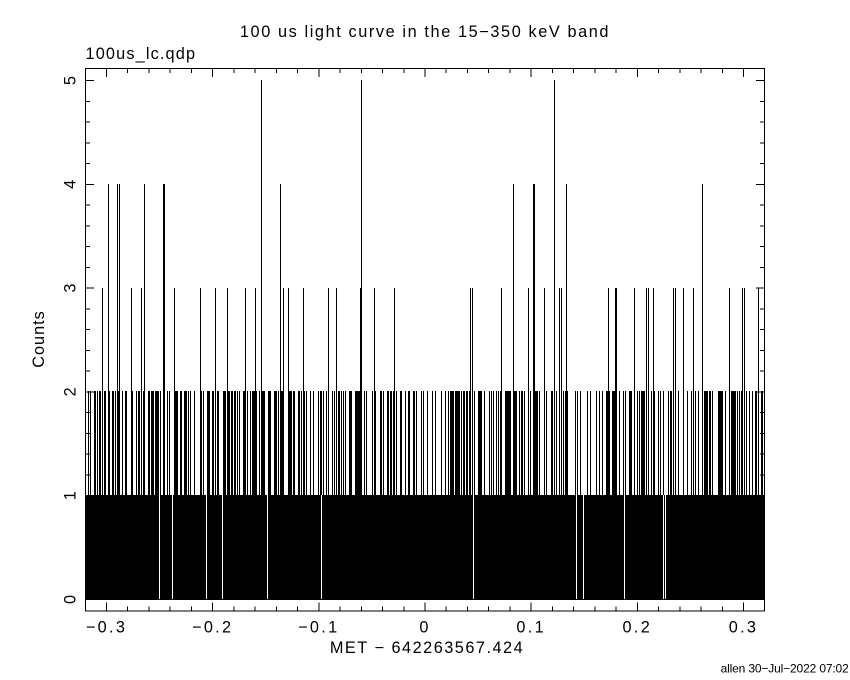 This screenshot has height=680, width=850. I want to click on svg-text: 0.3, so click(744, 627).